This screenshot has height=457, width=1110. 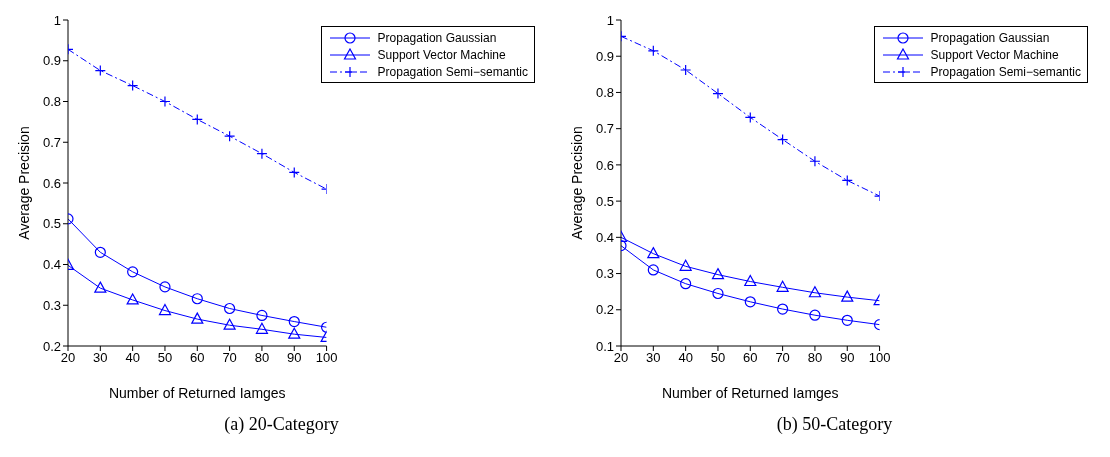 What do you see at coordinates (604, 346) in the screenshot?
I see `y-tick-label: 0.1` at bounding box center [604, 346].